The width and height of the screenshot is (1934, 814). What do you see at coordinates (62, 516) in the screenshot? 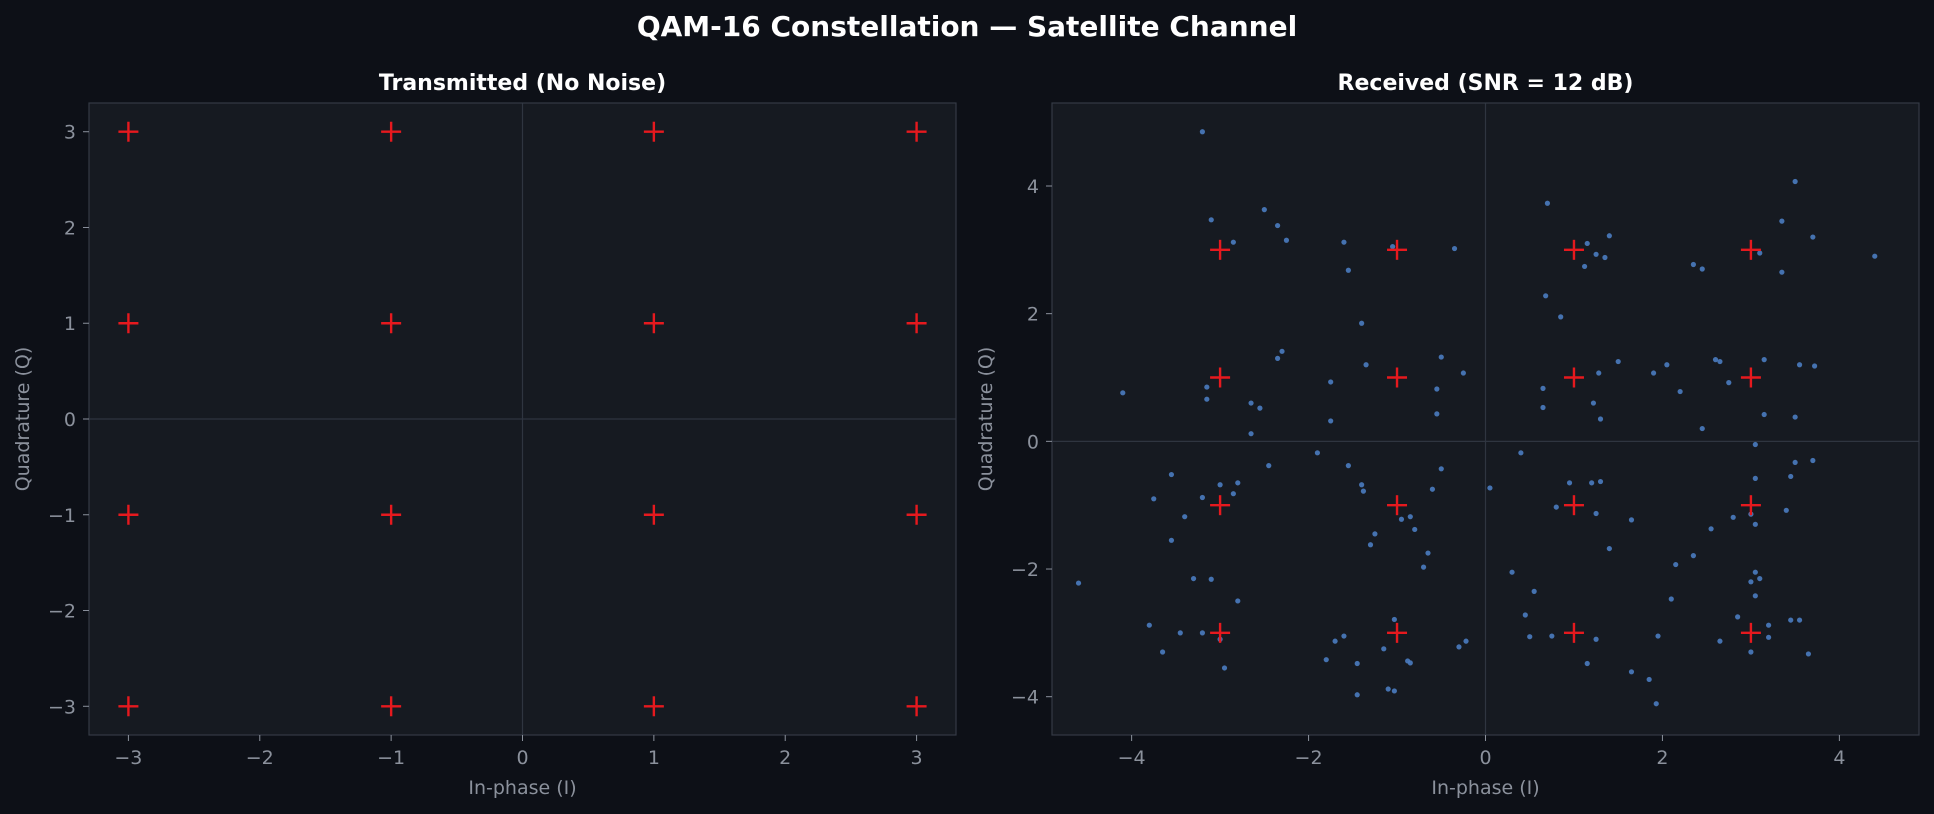
I see `y-tick-label: −1` at bounding box center [62, 516].